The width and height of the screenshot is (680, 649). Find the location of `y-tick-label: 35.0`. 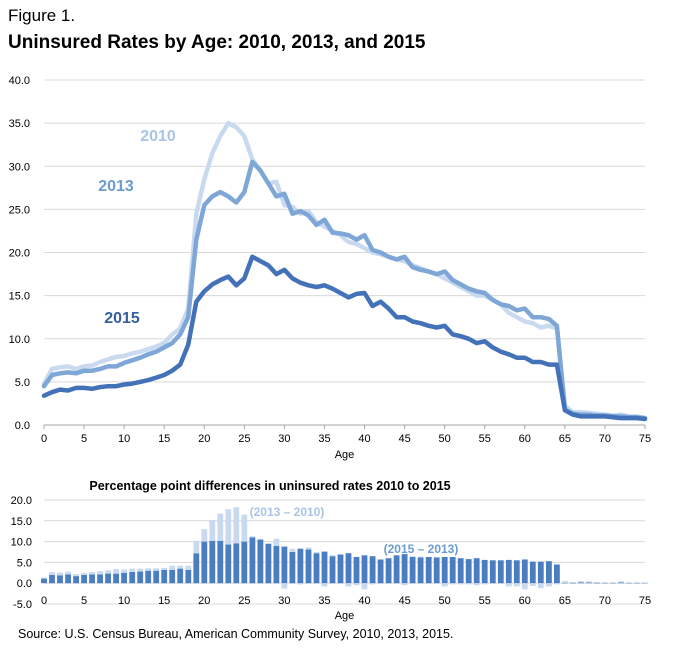

y-tick-label: 35.0 is located at coordinates (19, 124).